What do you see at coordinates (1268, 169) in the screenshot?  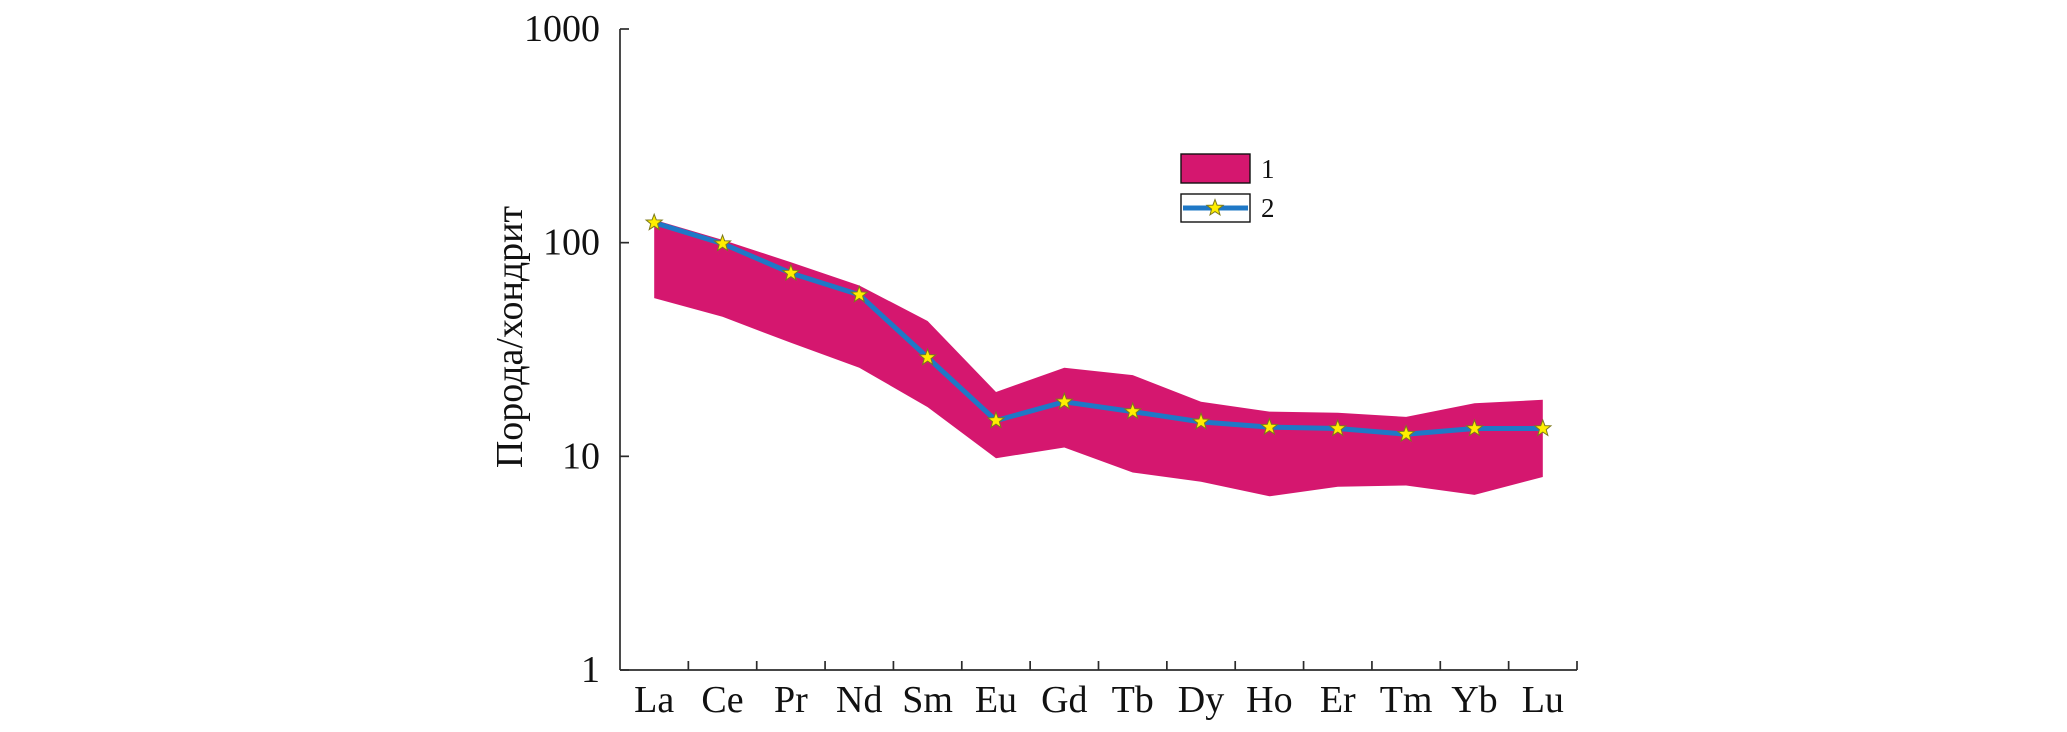 I see `legend-label-1: 1` at bounding box center [1268, 169].